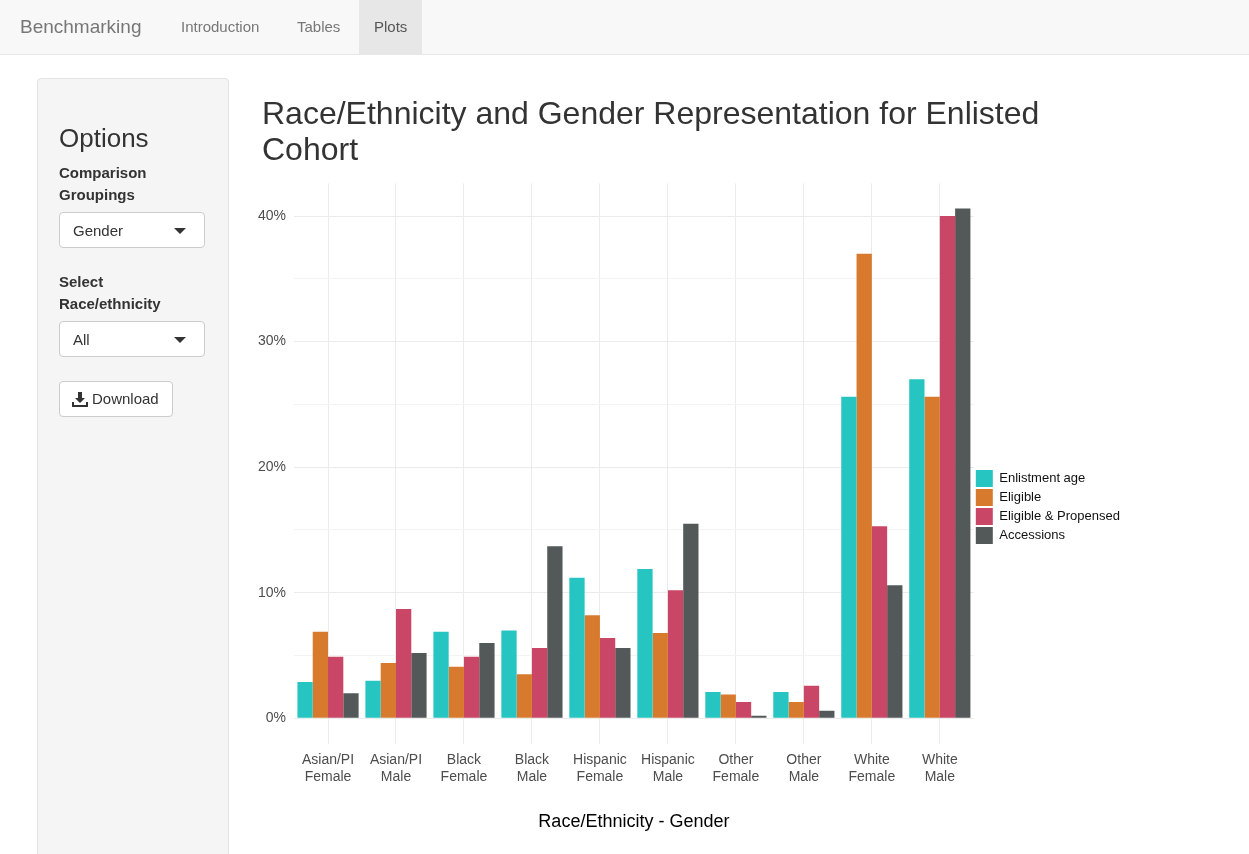  I want to click on x-tick-label: White Female, so click(872, 767).